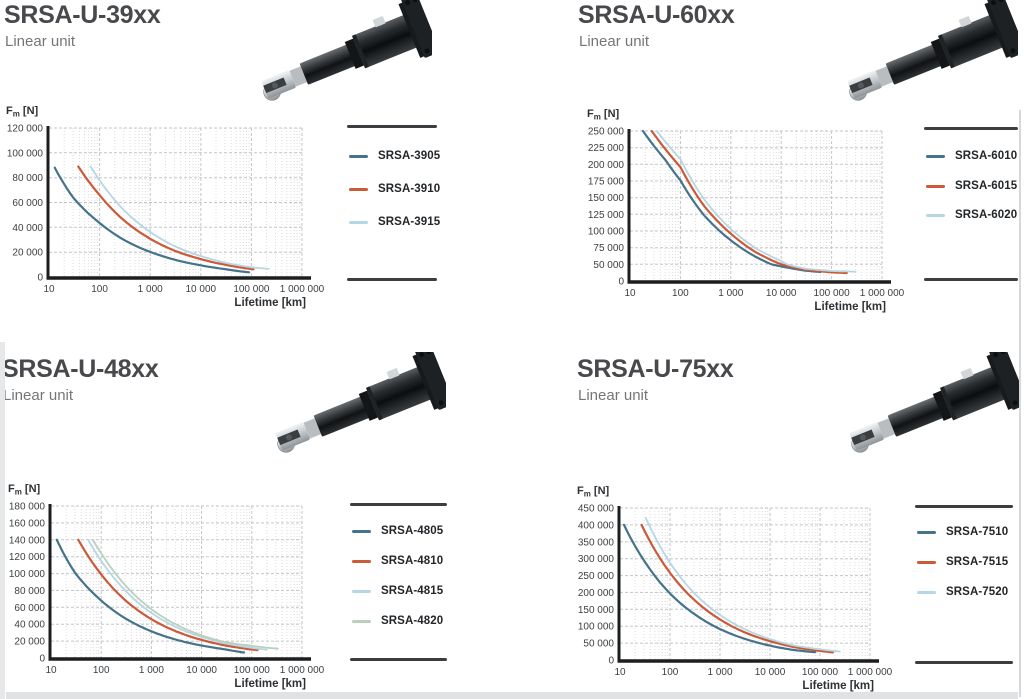 The width and height of the screenshot is (1024, 699). Describe the element at coordinates (412, 621) in the screenshot. I see `legend-label: SRSA-4820` at that location.